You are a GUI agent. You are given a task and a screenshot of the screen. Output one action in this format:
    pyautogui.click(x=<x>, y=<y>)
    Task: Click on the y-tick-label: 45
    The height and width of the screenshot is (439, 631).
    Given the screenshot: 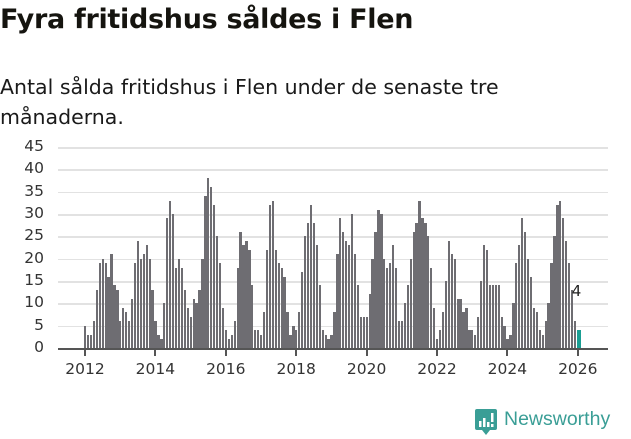 What is the action you would take?
    pyautogui.click(x=34, y=146)
    